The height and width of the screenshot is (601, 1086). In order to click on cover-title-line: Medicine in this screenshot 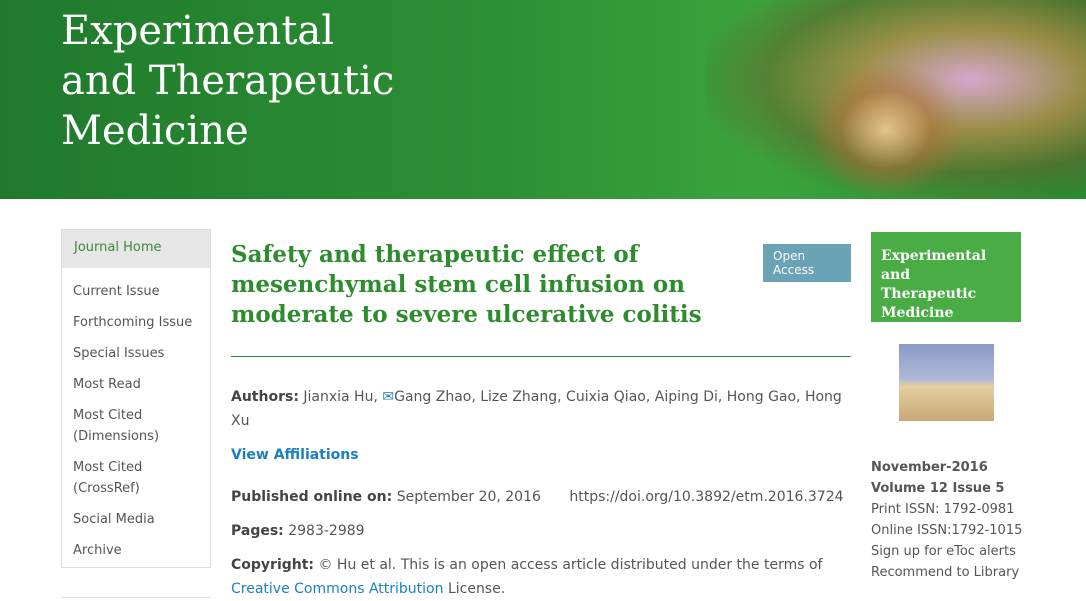, I will do `click(917, 313)`.